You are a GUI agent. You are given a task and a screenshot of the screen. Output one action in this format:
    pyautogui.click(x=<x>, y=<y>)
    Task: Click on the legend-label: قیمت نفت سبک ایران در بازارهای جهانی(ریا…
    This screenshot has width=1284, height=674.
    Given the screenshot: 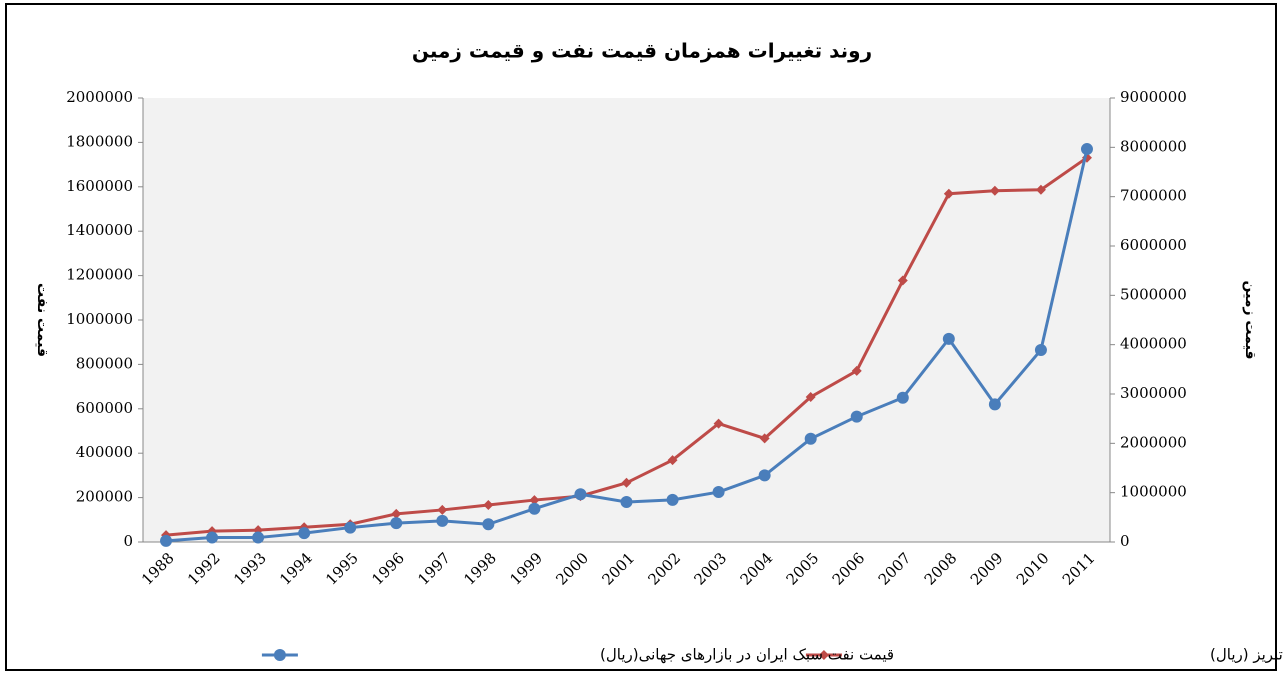 What is the action you would take?
    pyautogui.click(x=747, y=655)
    